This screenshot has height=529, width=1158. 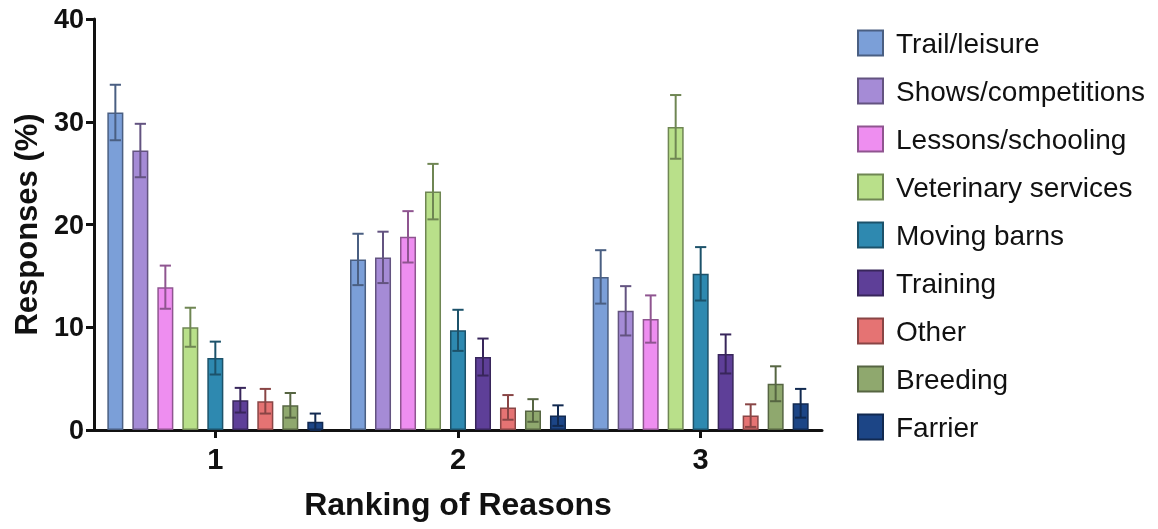 I want to click on legend-label: Farrier, so click(x=937, y=427).